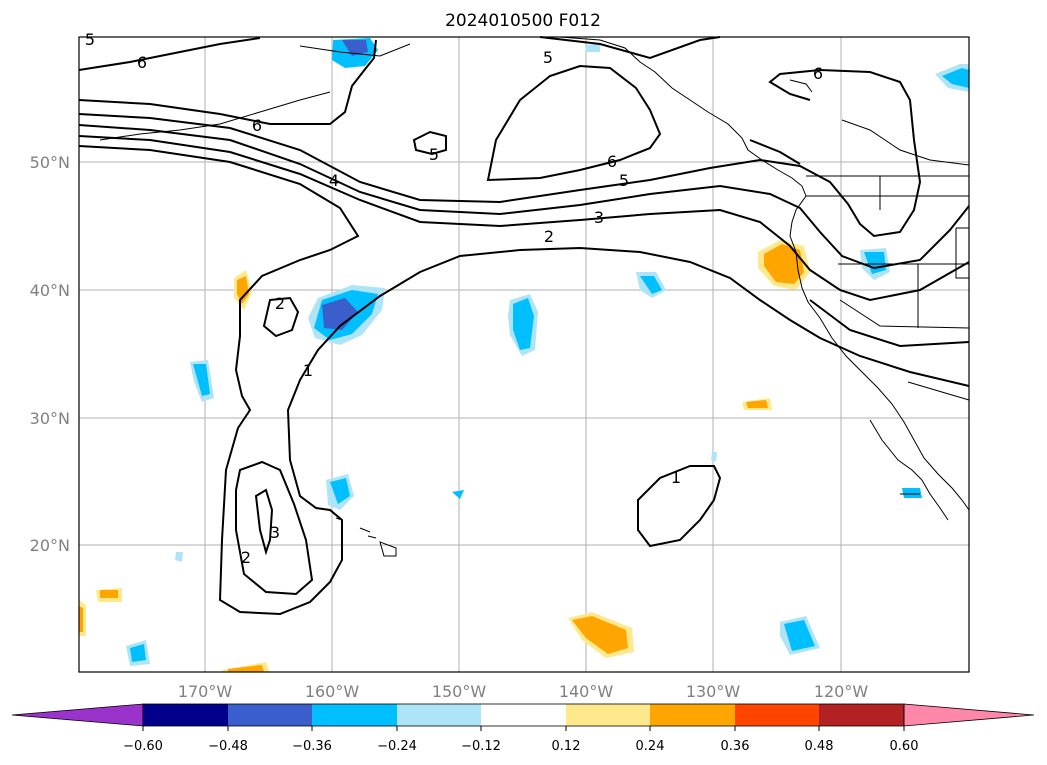  Describe the element at coordinates (650, 746) in the screenshot. I see `colorbar-tick: 0.24` at that location.